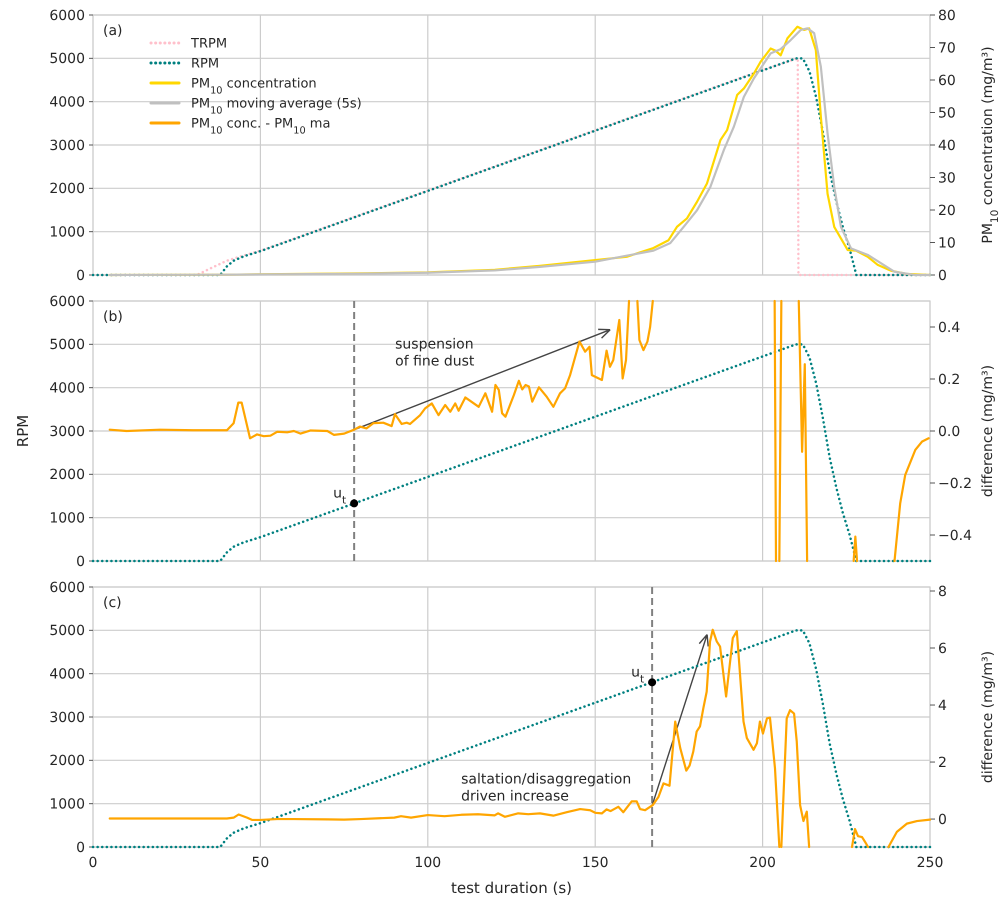  I want to click on x-axis-title: test duration (s), so click(511, 888).